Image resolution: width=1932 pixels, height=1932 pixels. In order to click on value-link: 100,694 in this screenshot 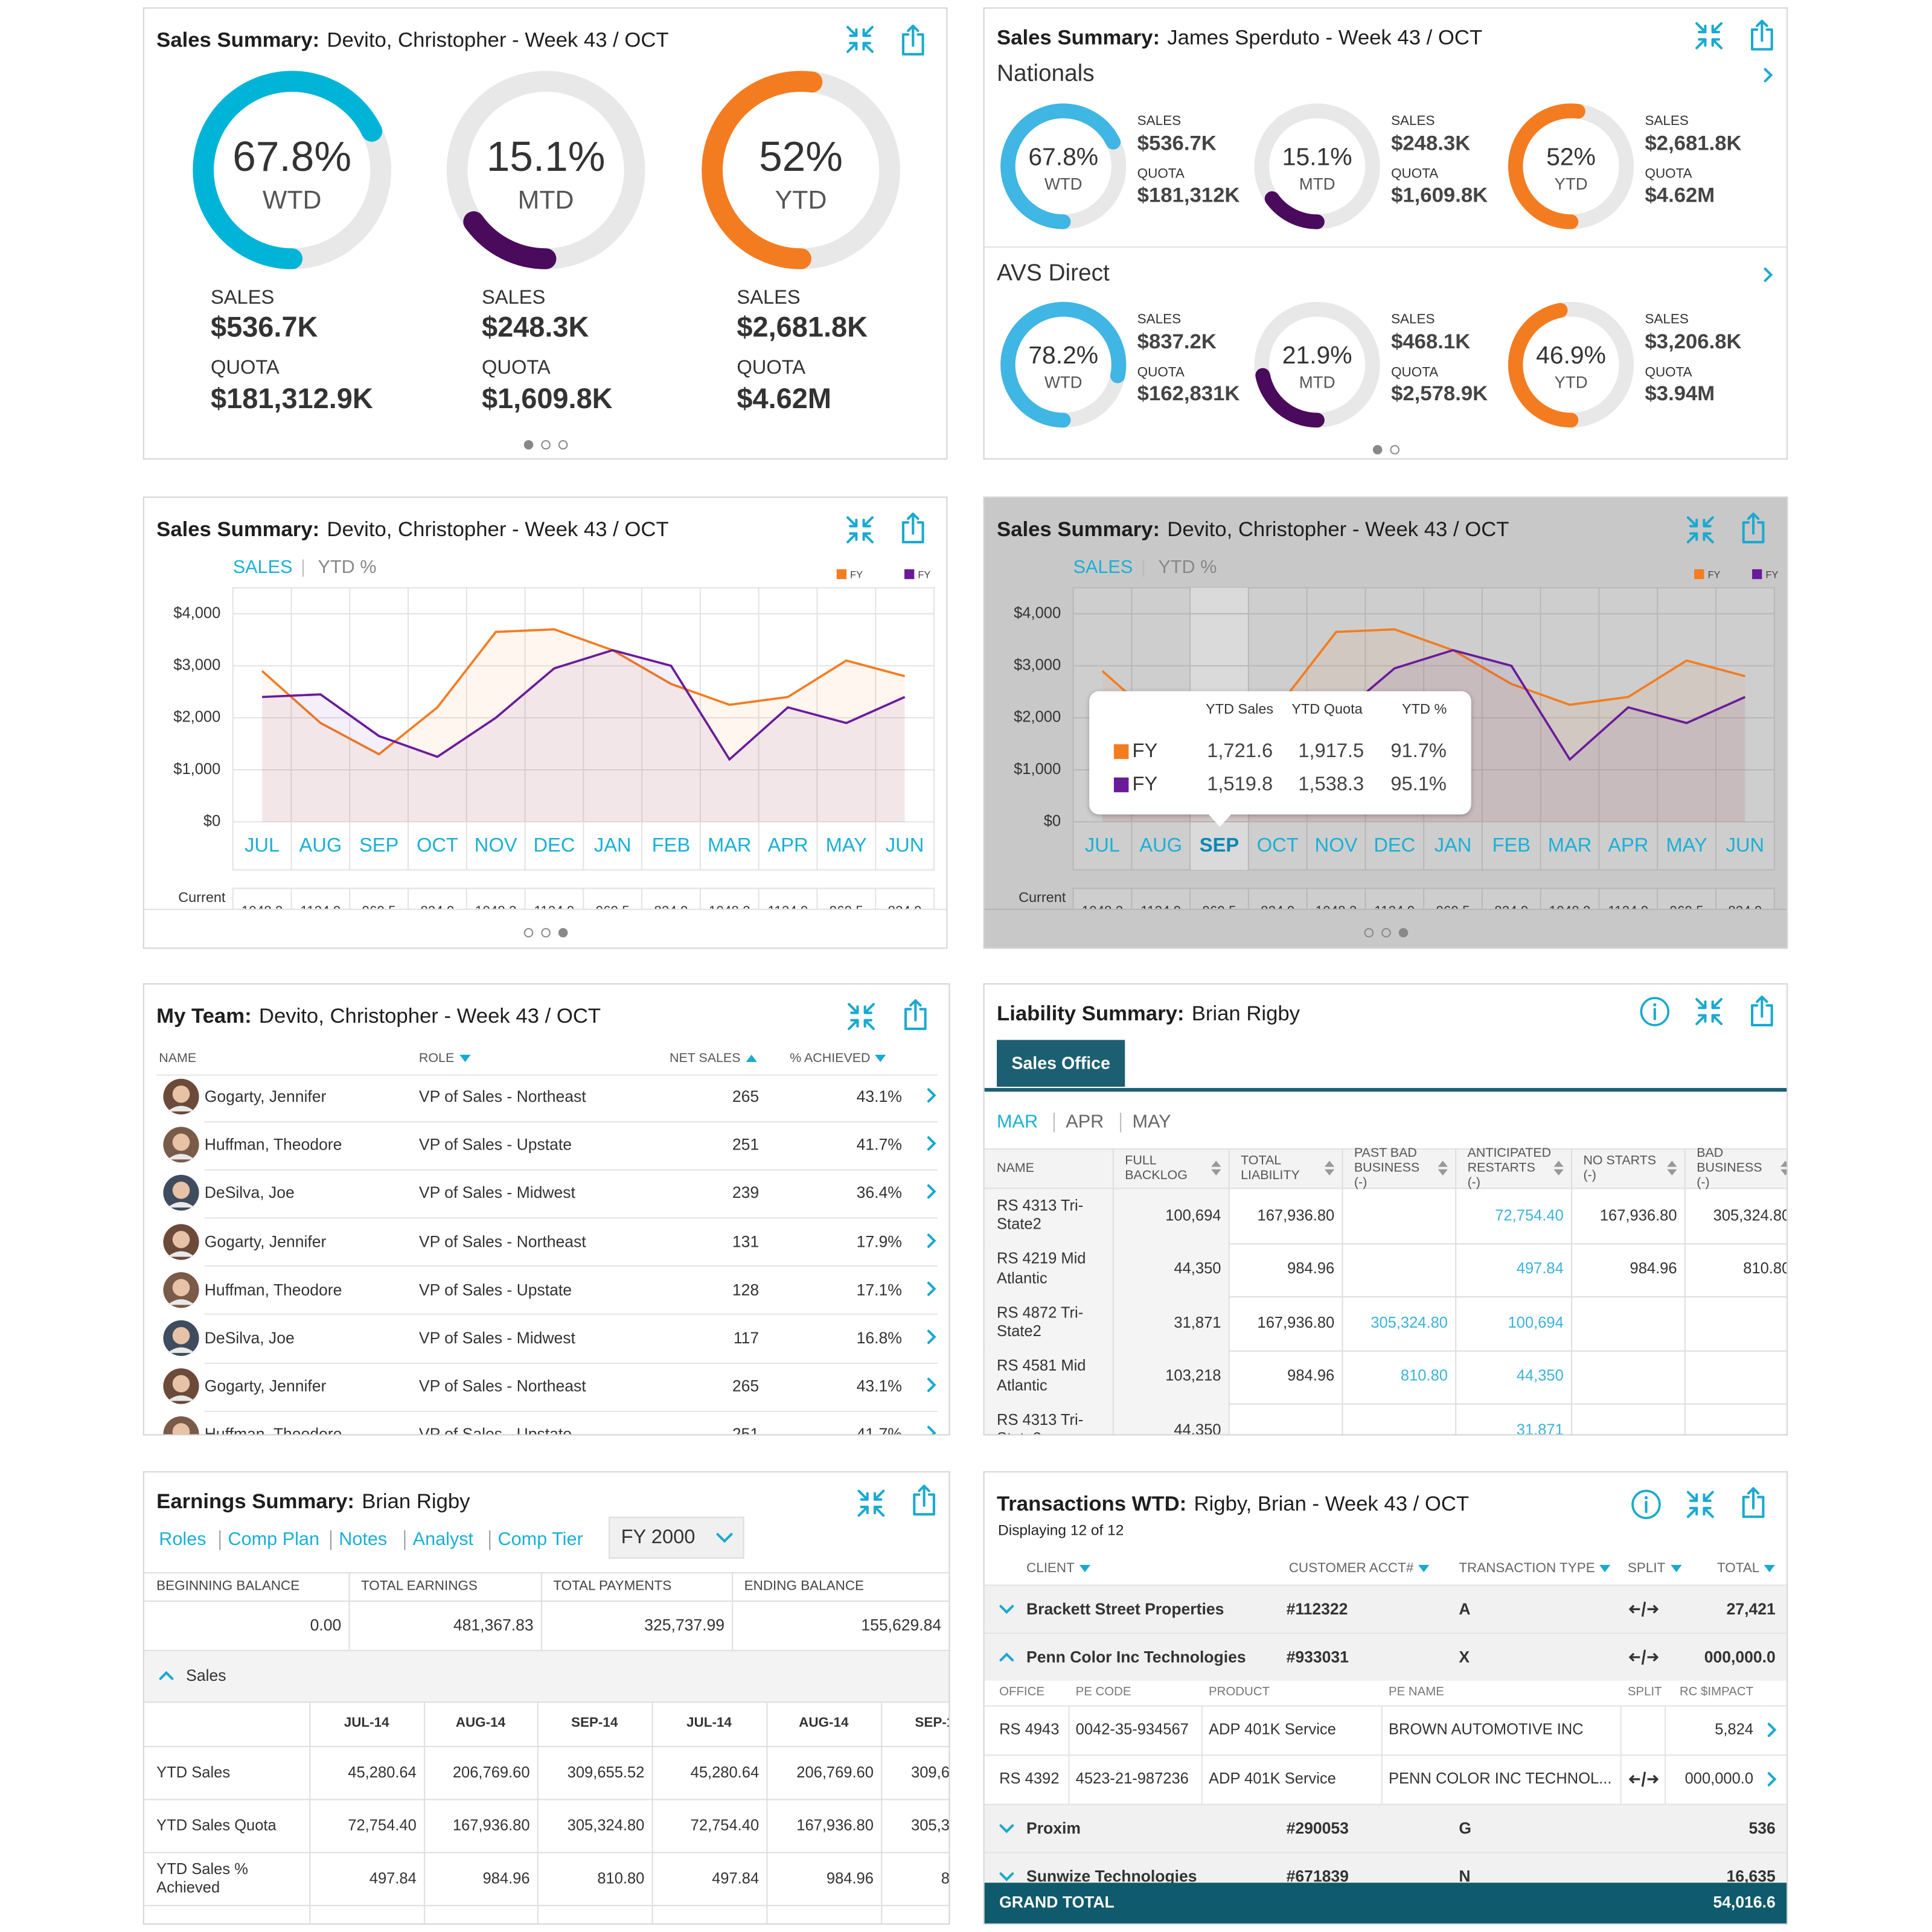, I will do `click(1536, 1322)`.